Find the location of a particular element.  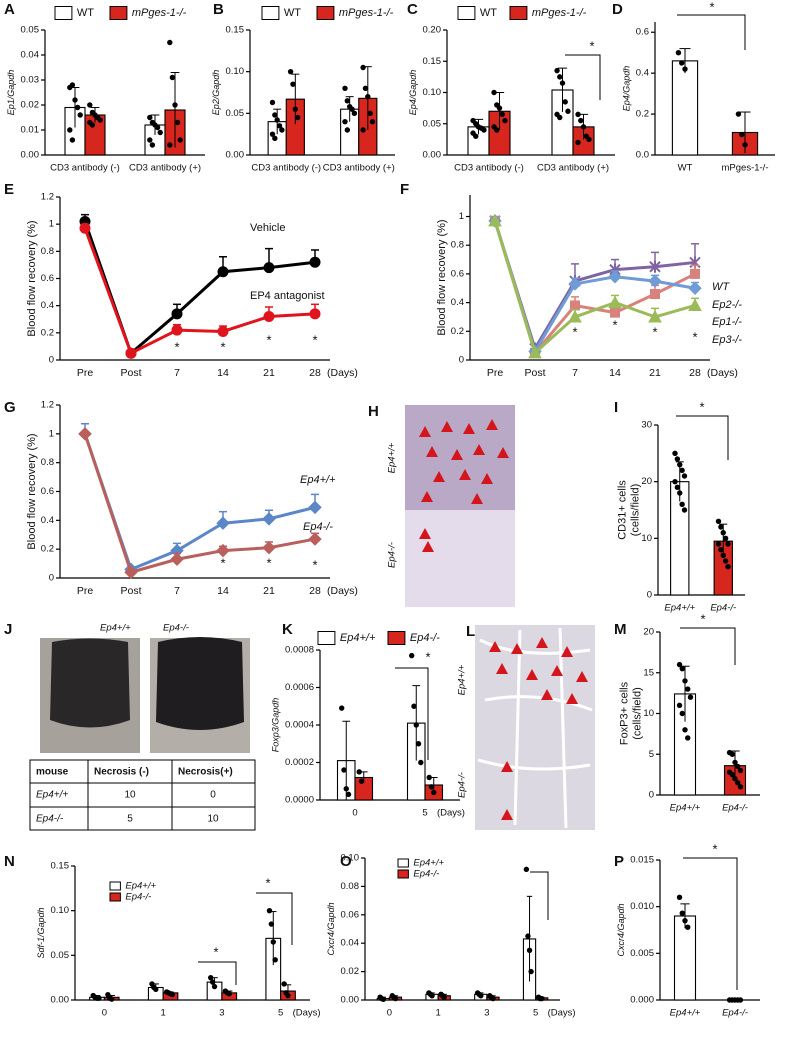

y-axis-label: (cells/field) is located at coordinates (637, 713).